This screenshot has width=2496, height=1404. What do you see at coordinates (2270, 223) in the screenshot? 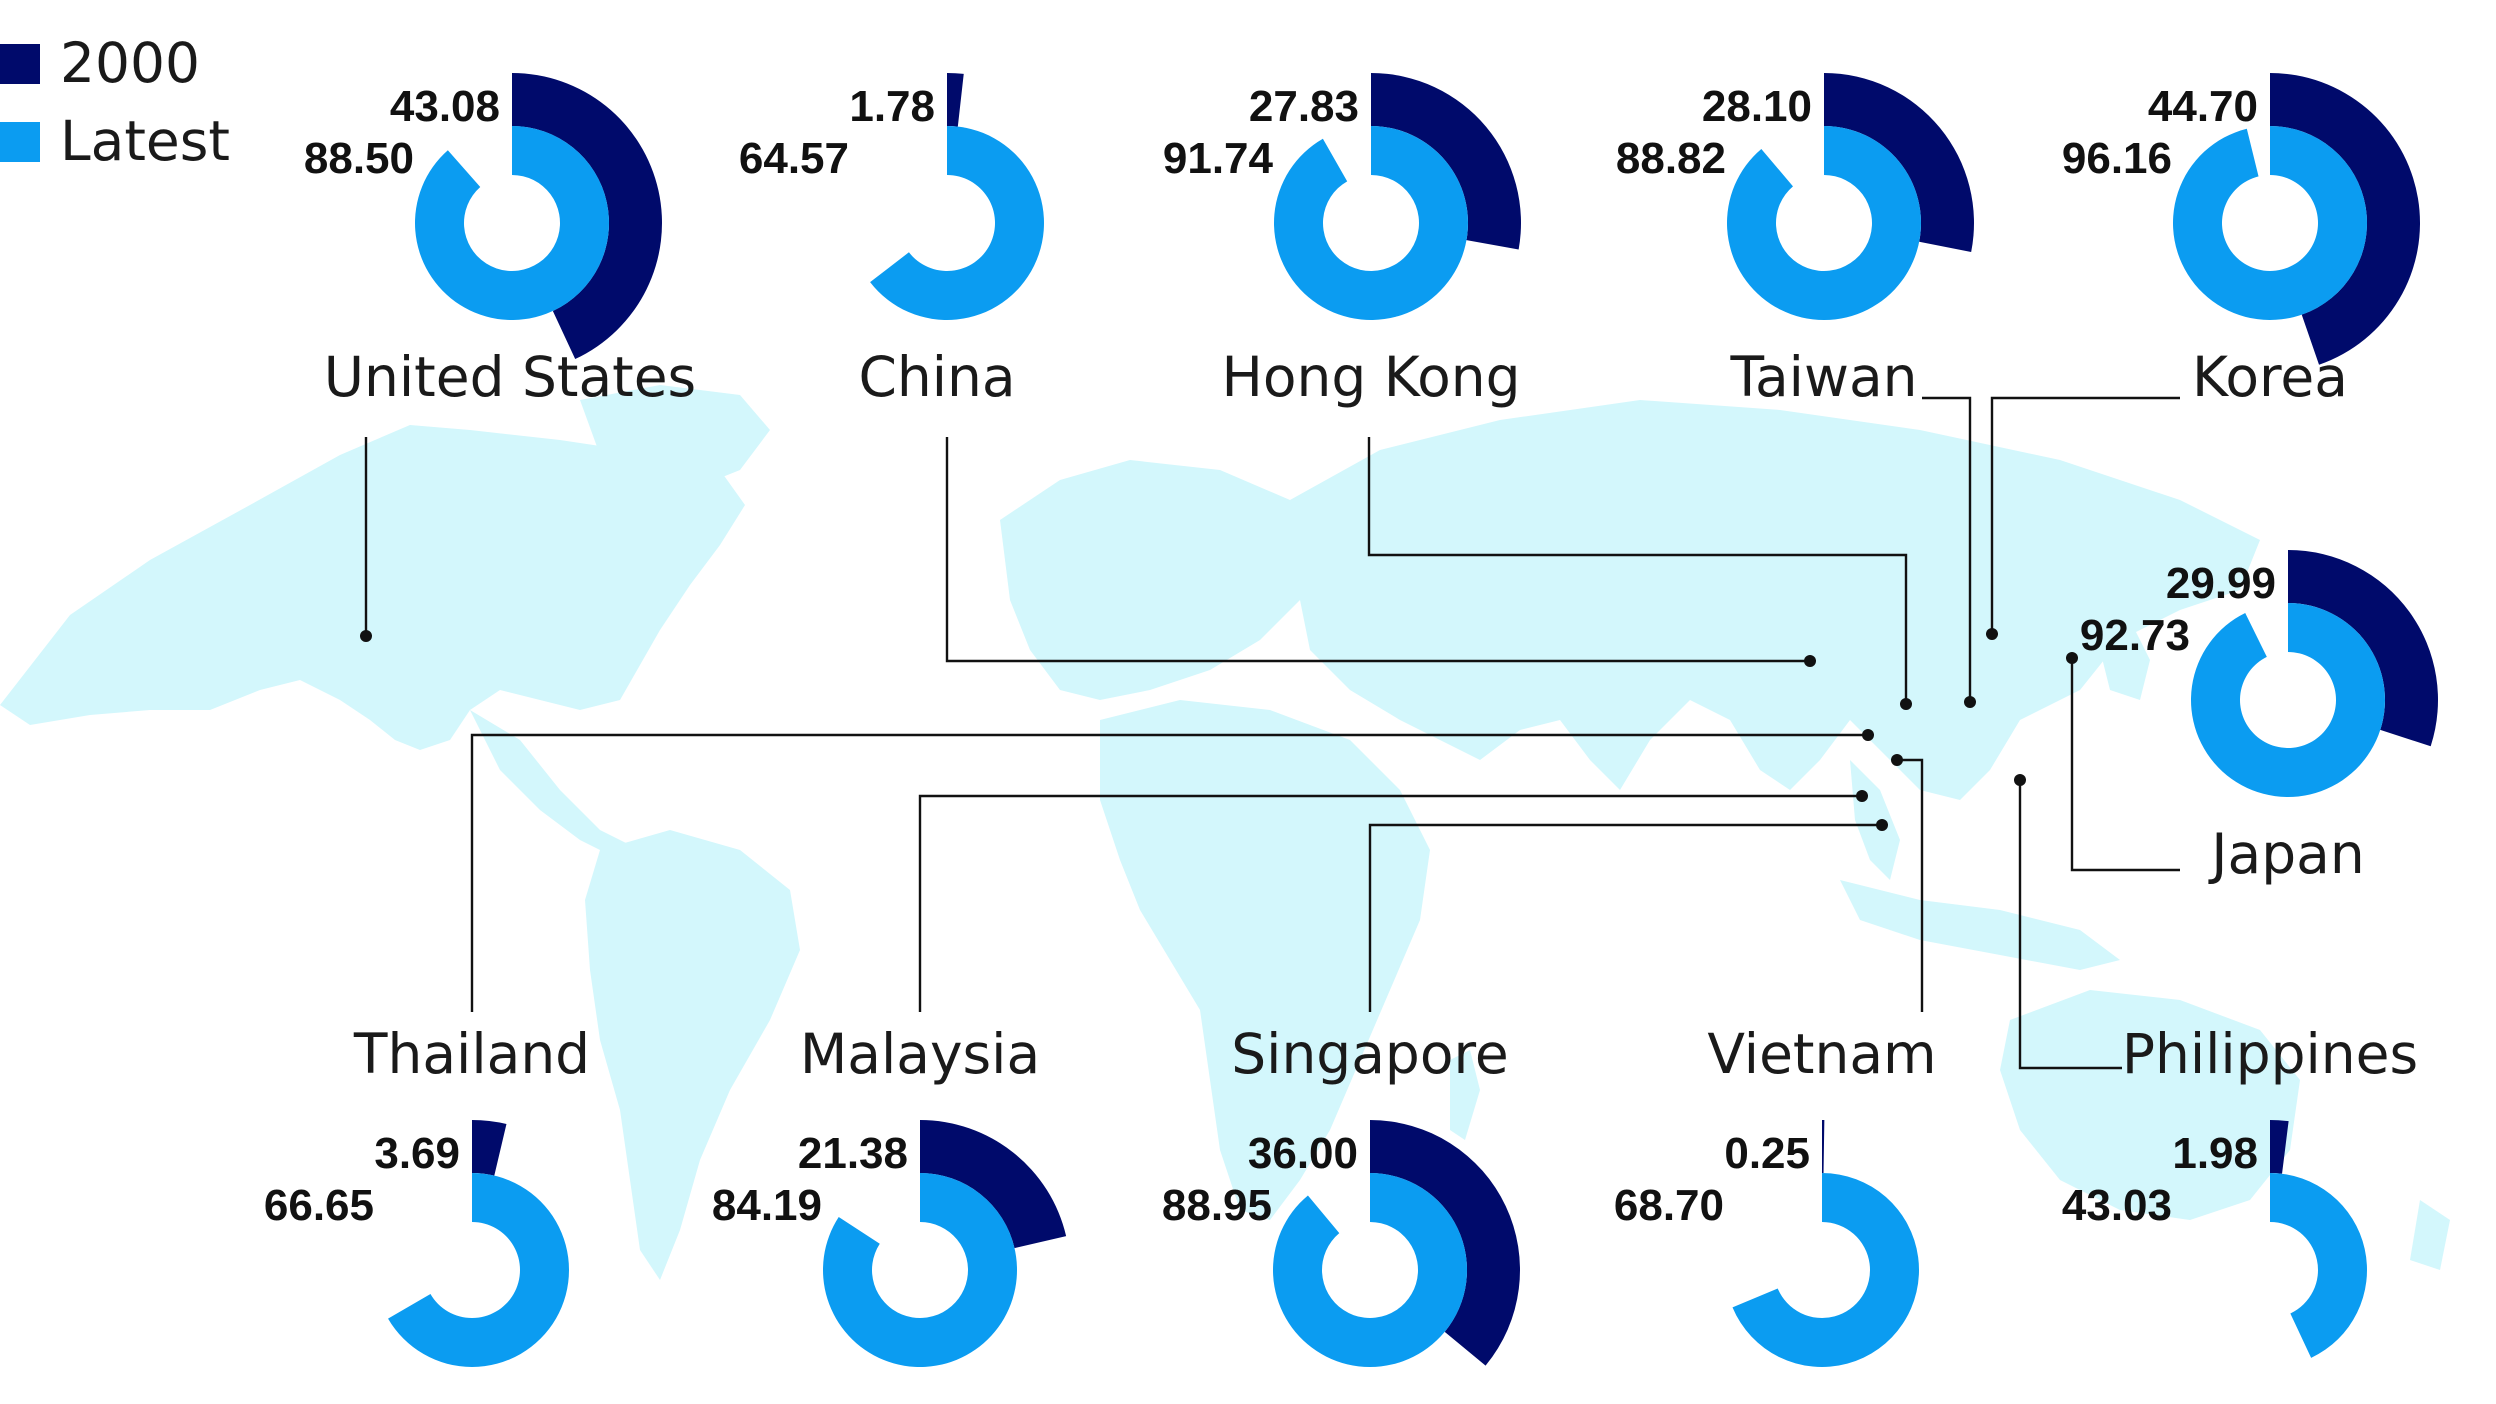
I see `arc-latest-korea` at bounding box center [2270, 223].